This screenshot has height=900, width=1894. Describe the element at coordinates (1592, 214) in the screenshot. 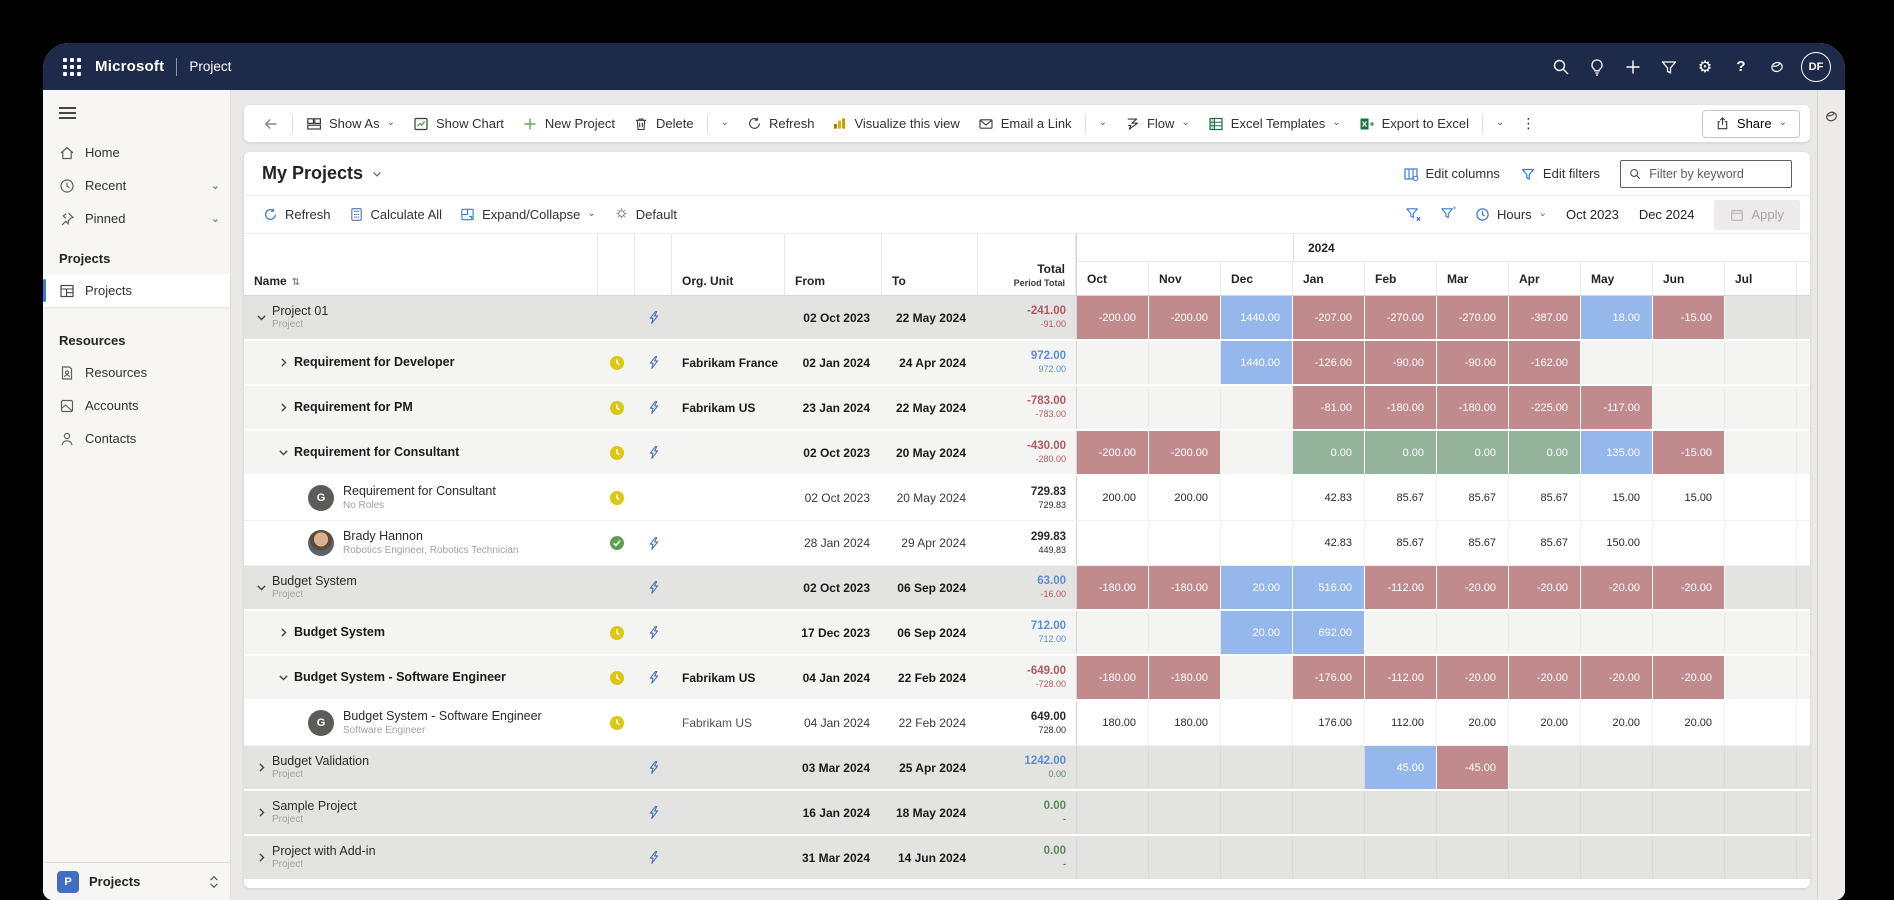

I see `date-range-start: Oct 2023` at that location.